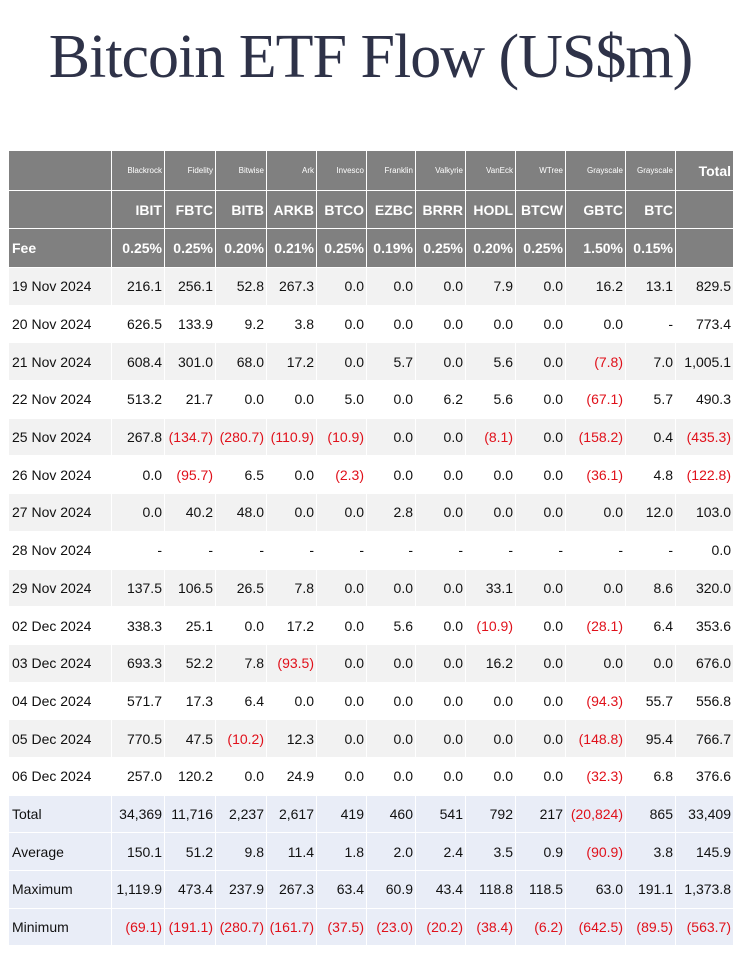 The width and height of the screenshot is (741, 970). What do you see at coordinates (190, 362) in the screenshot?
I see `flow-value: 301.0` at bounding box center [190, 362].